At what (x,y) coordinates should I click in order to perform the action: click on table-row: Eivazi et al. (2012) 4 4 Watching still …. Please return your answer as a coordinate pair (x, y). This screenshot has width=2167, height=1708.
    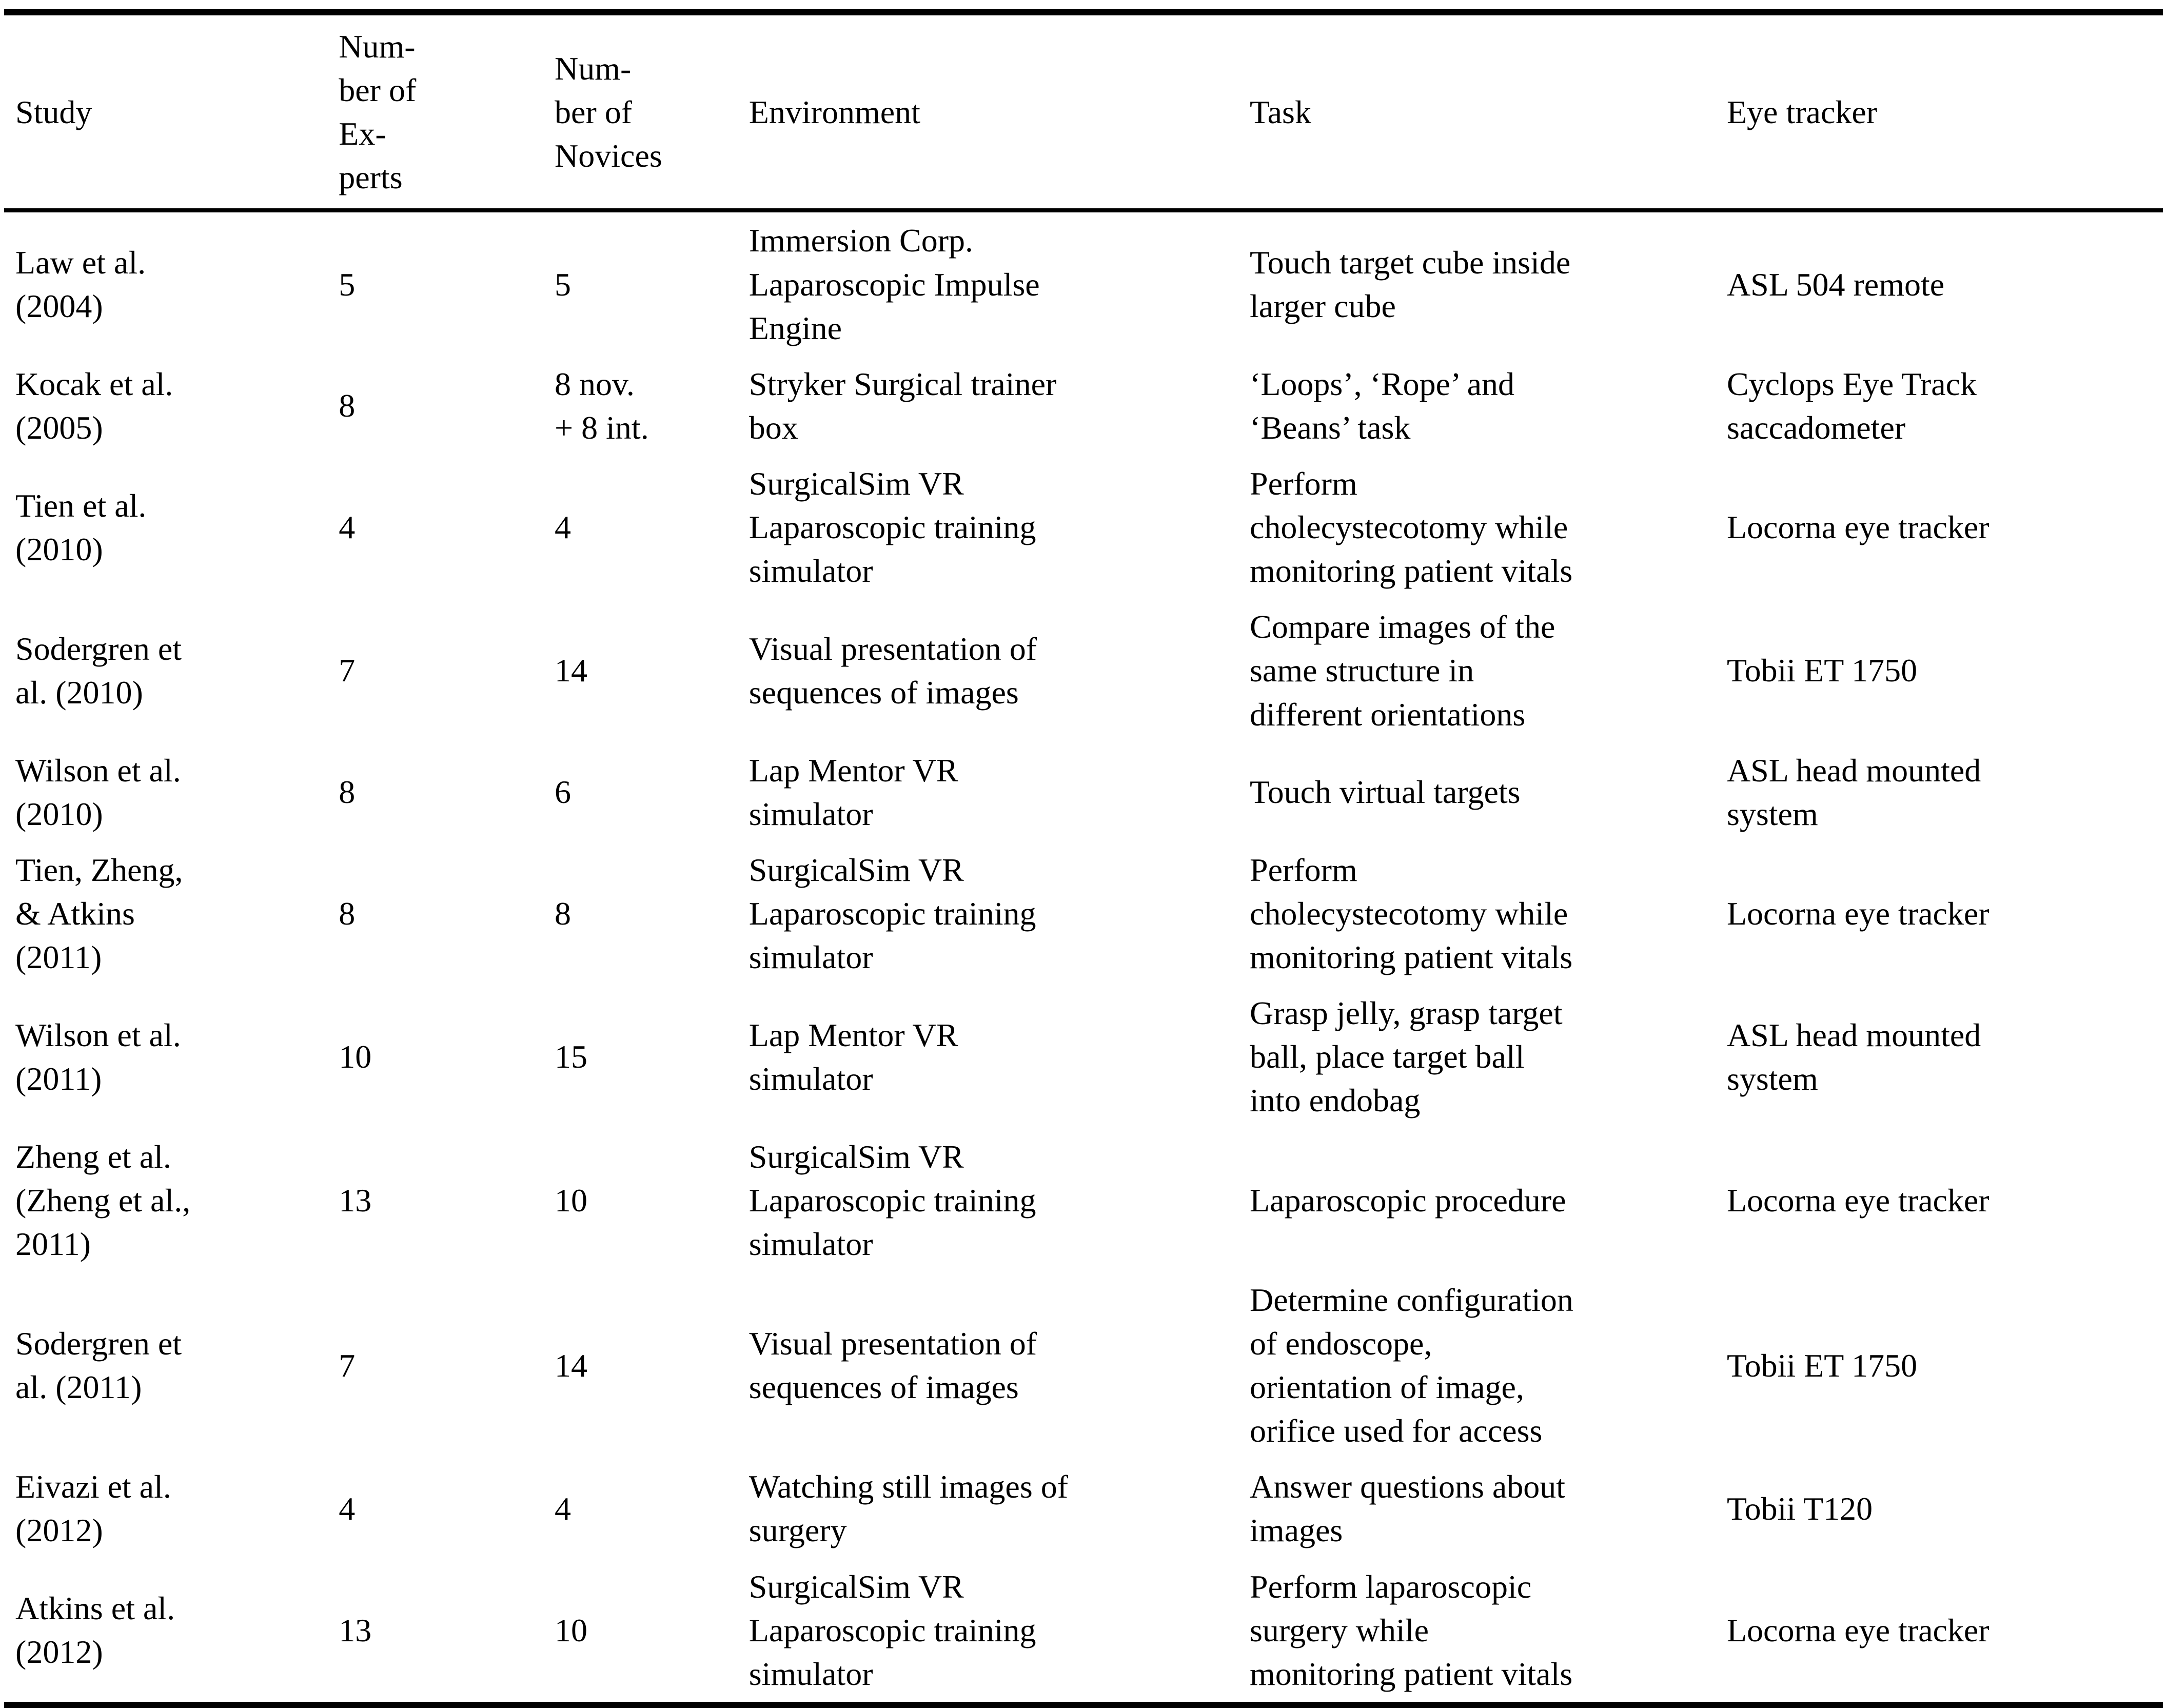
    Looking at the image, I should click on (1083, 1508).